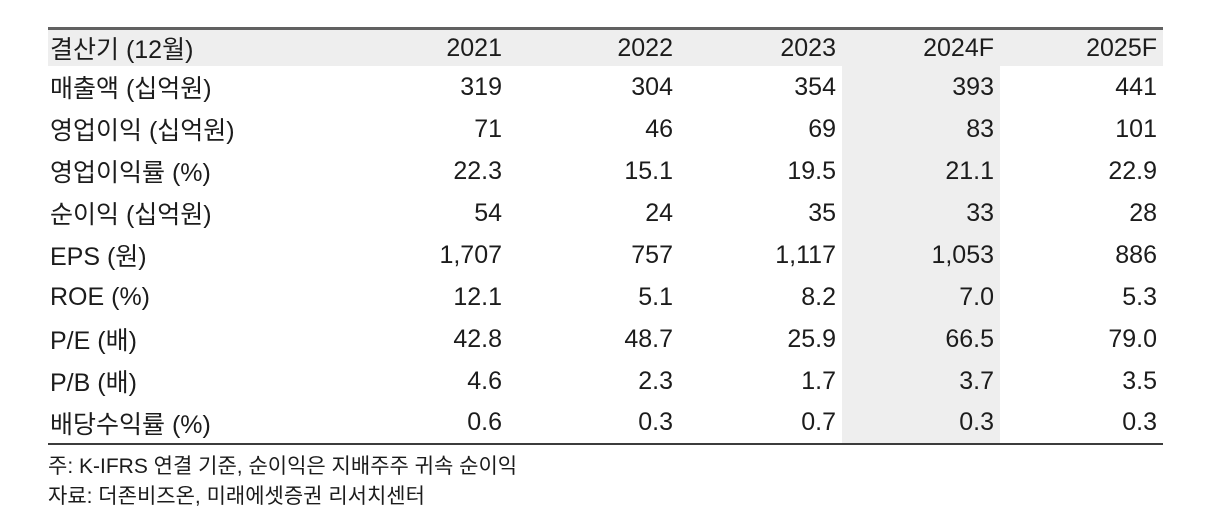 Image resolution: width=1210 pixels, height=513 pixels. What do you see at coordinates (1136, 254) in the screenshot?
I see `cell-value: 886` at bounding box center [1136, 254].